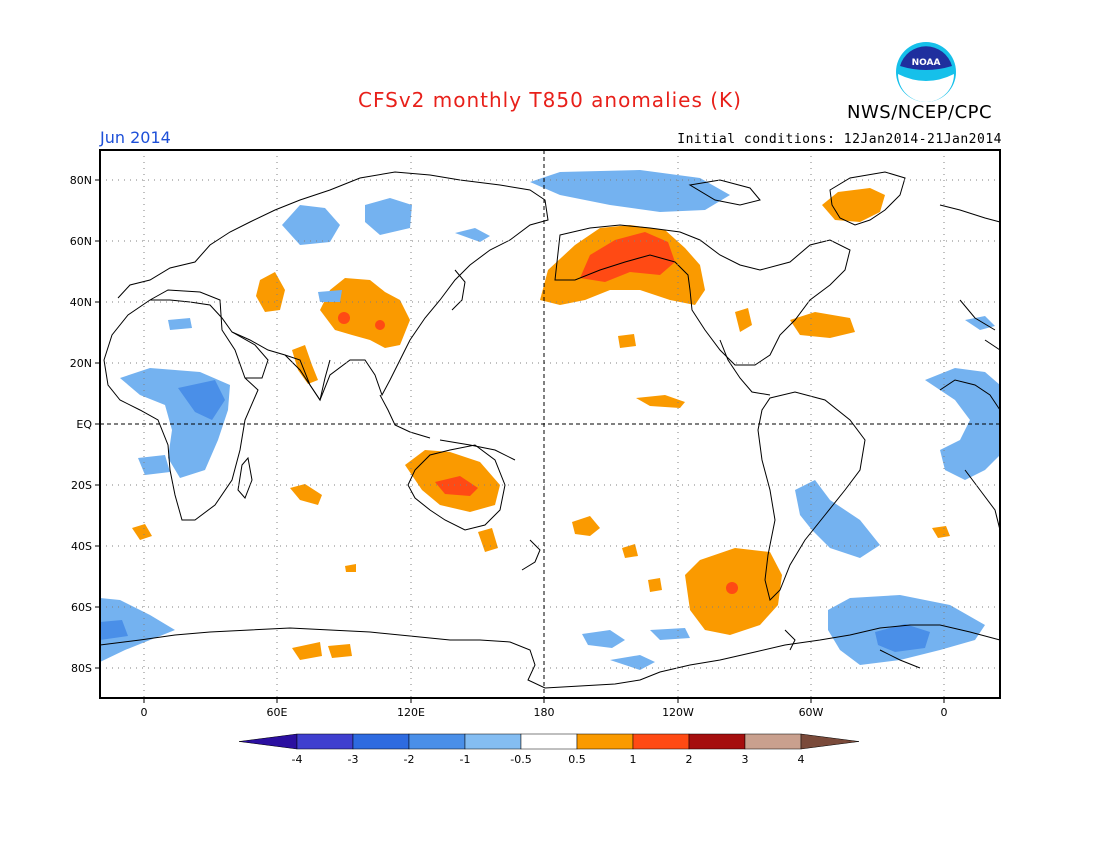  What do you see at coordinates (81, 546) in the screenshot?
I see `lat-label: 40S` at bounding box center [81, 546].